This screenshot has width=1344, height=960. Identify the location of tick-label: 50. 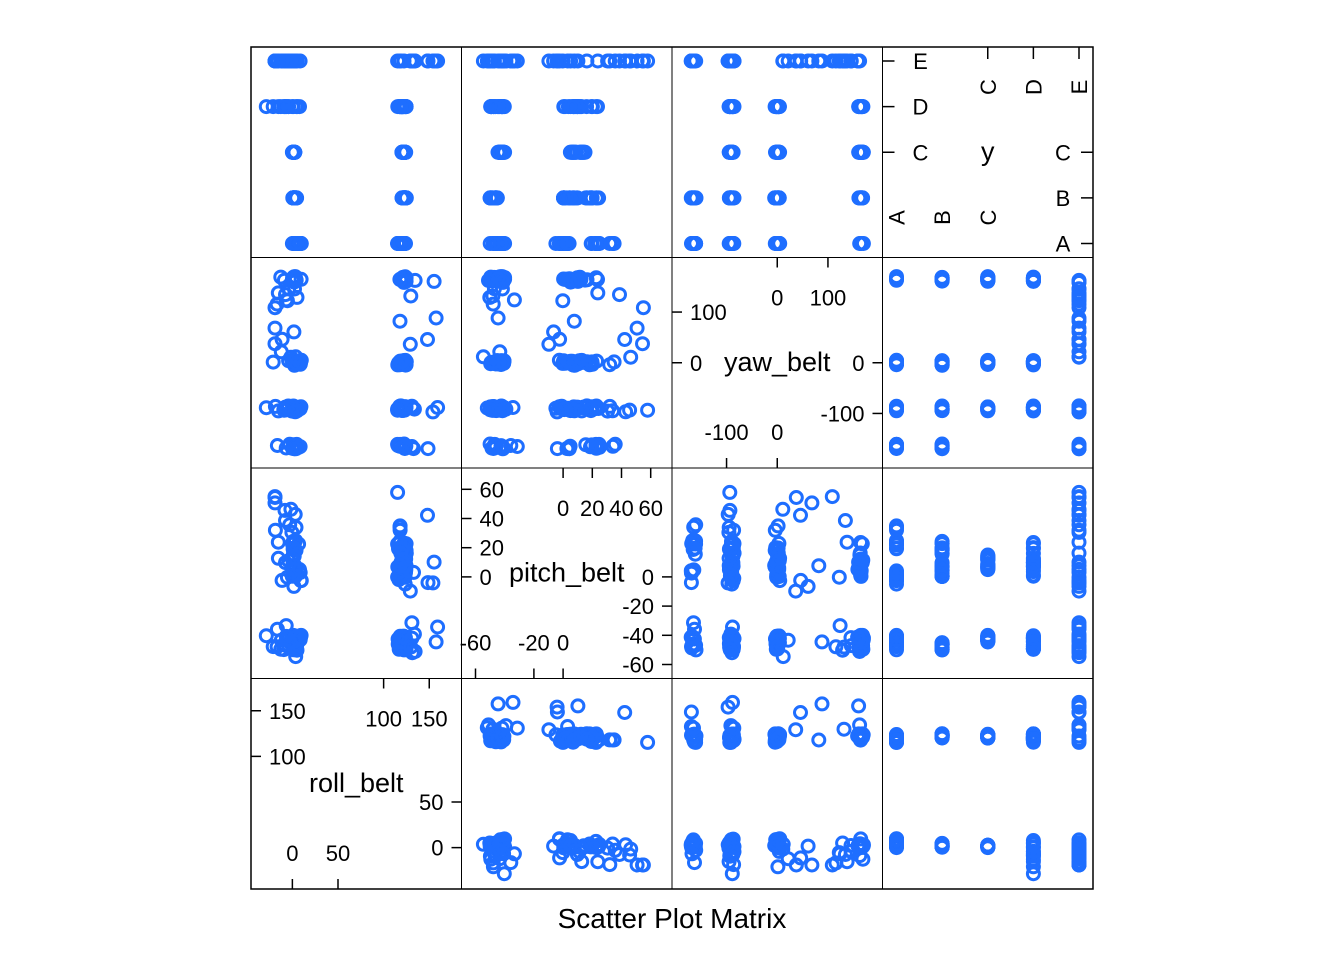
(338, 853).